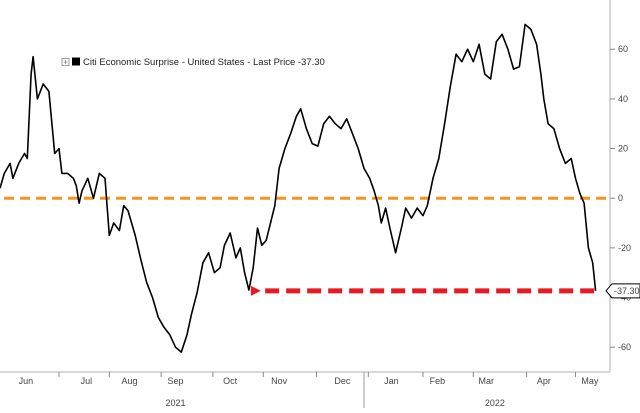  Describe the element at coordinates (76, 61) in the screenshot. I see `legend-swatch` at that location.